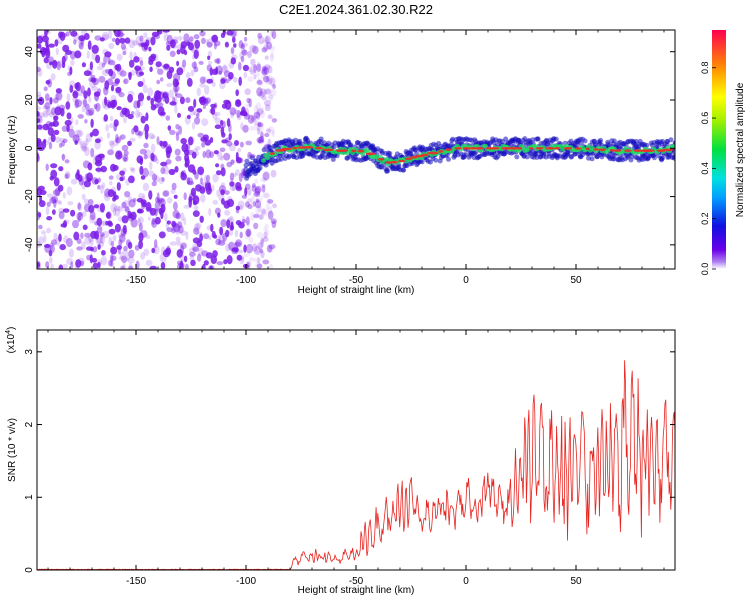  What do you see at coordinates (12, 150) in the screenshot?
I see `spectrogram-ylabel: Frequency (Hz)` at bounding box center [12, 150].